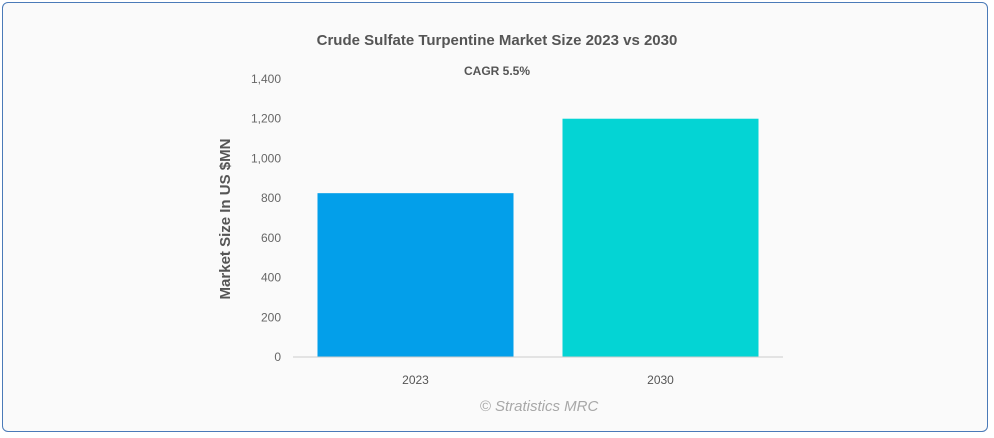  What do you see at coordinates (539, 406) in the screenshot?
I see `watermark: © Stratistics MRC` at bounding box center [539, 406].